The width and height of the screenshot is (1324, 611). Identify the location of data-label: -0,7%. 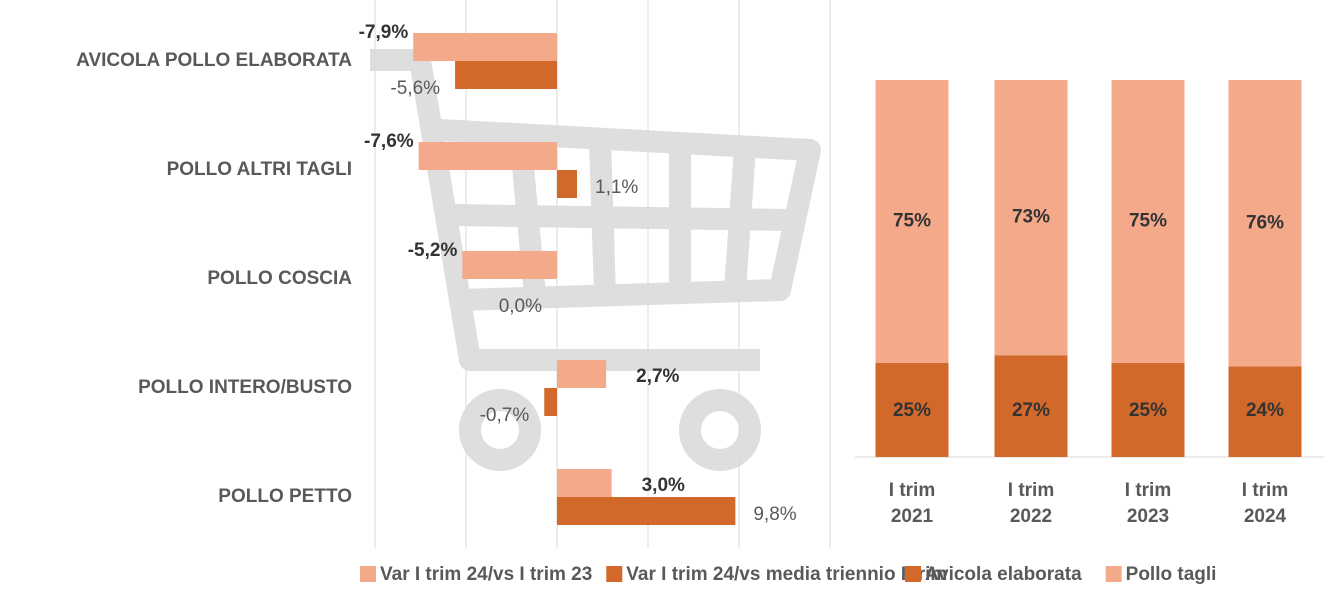
(505, 415).